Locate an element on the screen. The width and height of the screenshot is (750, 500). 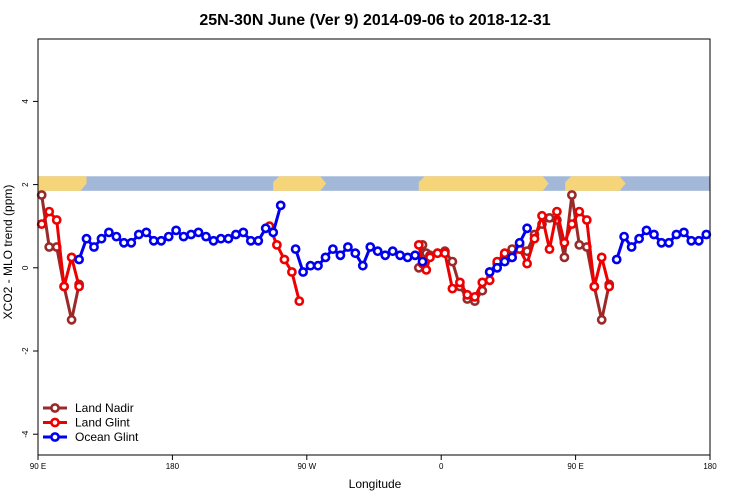
legend-label: Land Nadir is located at coordinates (104, 408).